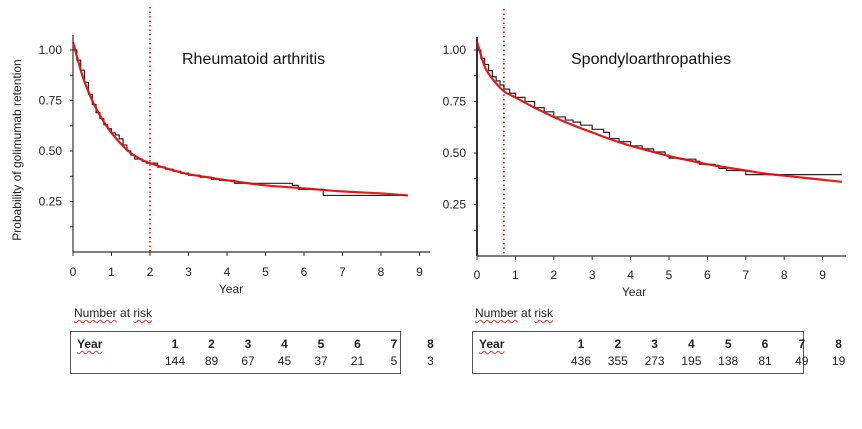  What do you see at coordinates (765, 361) in the screenshot?
I see `risk-count: 81` at bounding box center [765, 361].